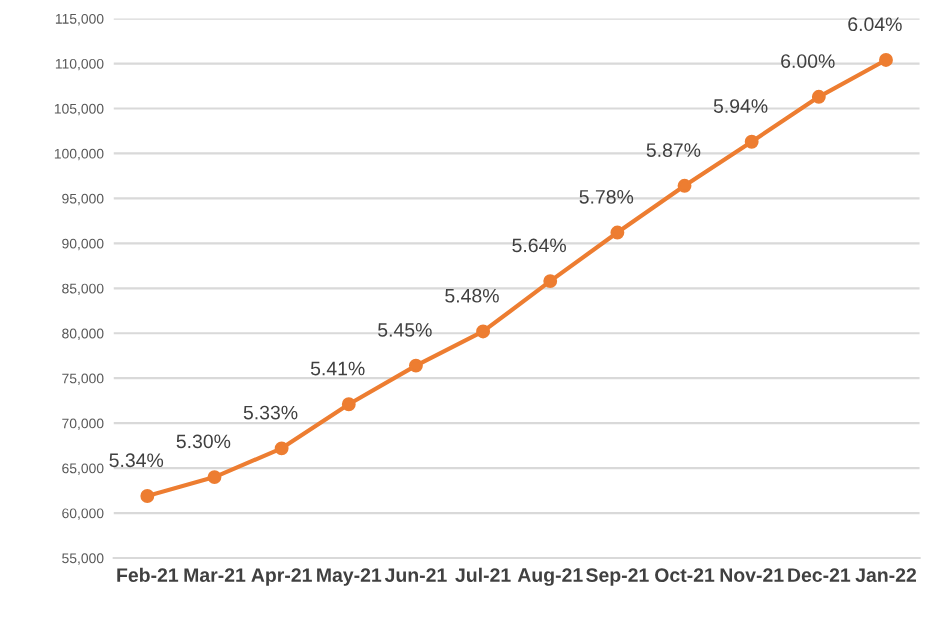 This screenshot has height=620, width=948. I want to click on annotation: 5.94%, so click(740, 106).